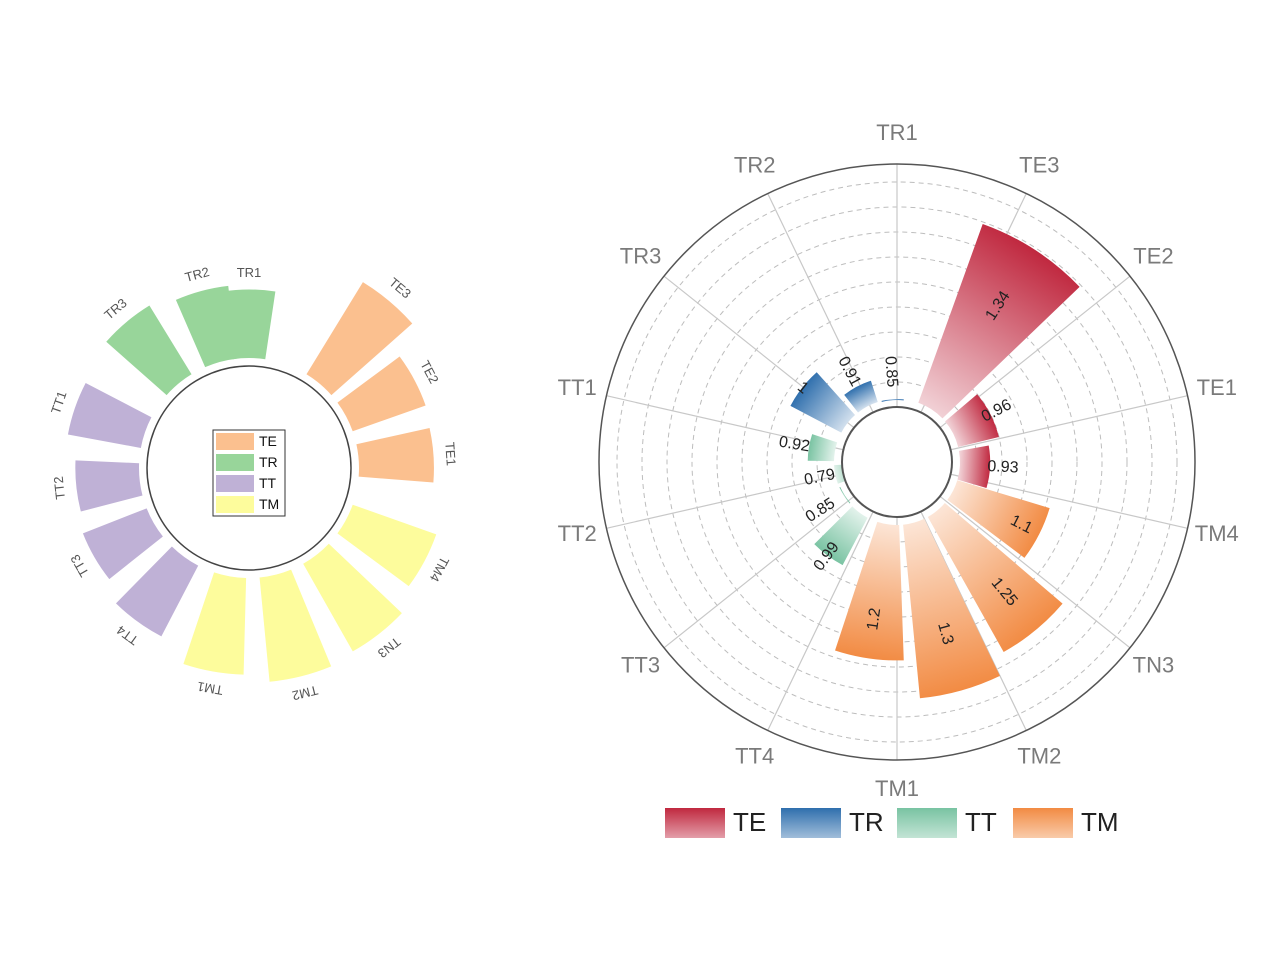  What do you see at coordinates (820, 477) in the screenshot?
I see `value-label-tt-3: 0.79` at bounding box center [820, 477].